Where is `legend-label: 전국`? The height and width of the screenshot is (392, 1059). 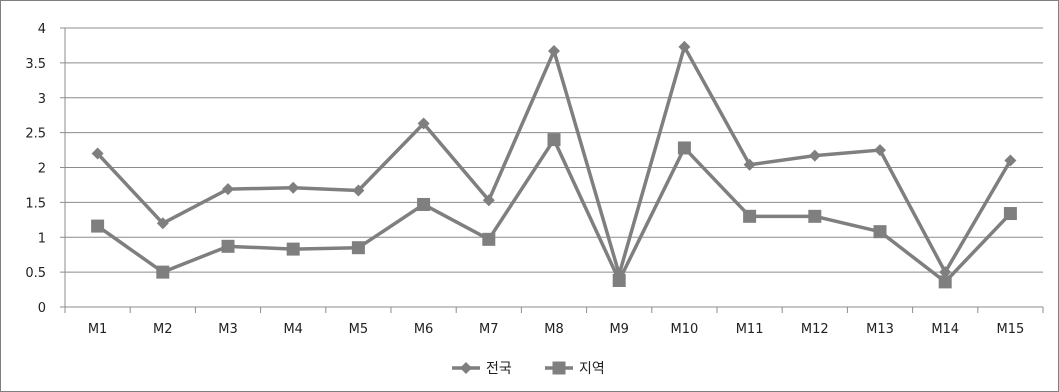 legend-label: 전국 is located at coordinates (499, 369).